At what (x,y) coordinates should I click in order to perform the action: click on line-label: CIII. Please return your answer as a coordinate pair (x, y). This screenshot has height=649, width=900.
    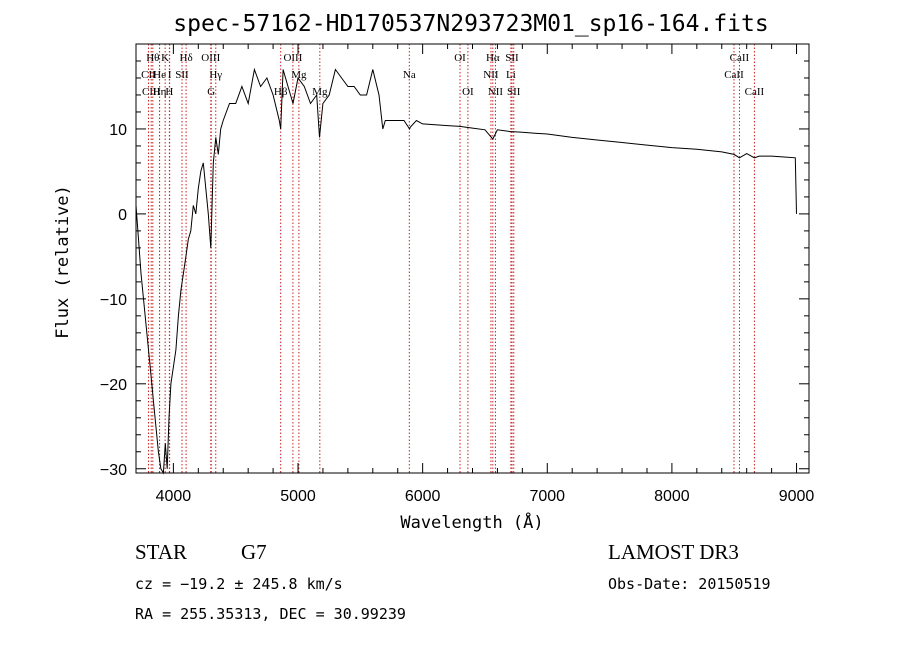
    Looking at the image, I should click on (151, 92).